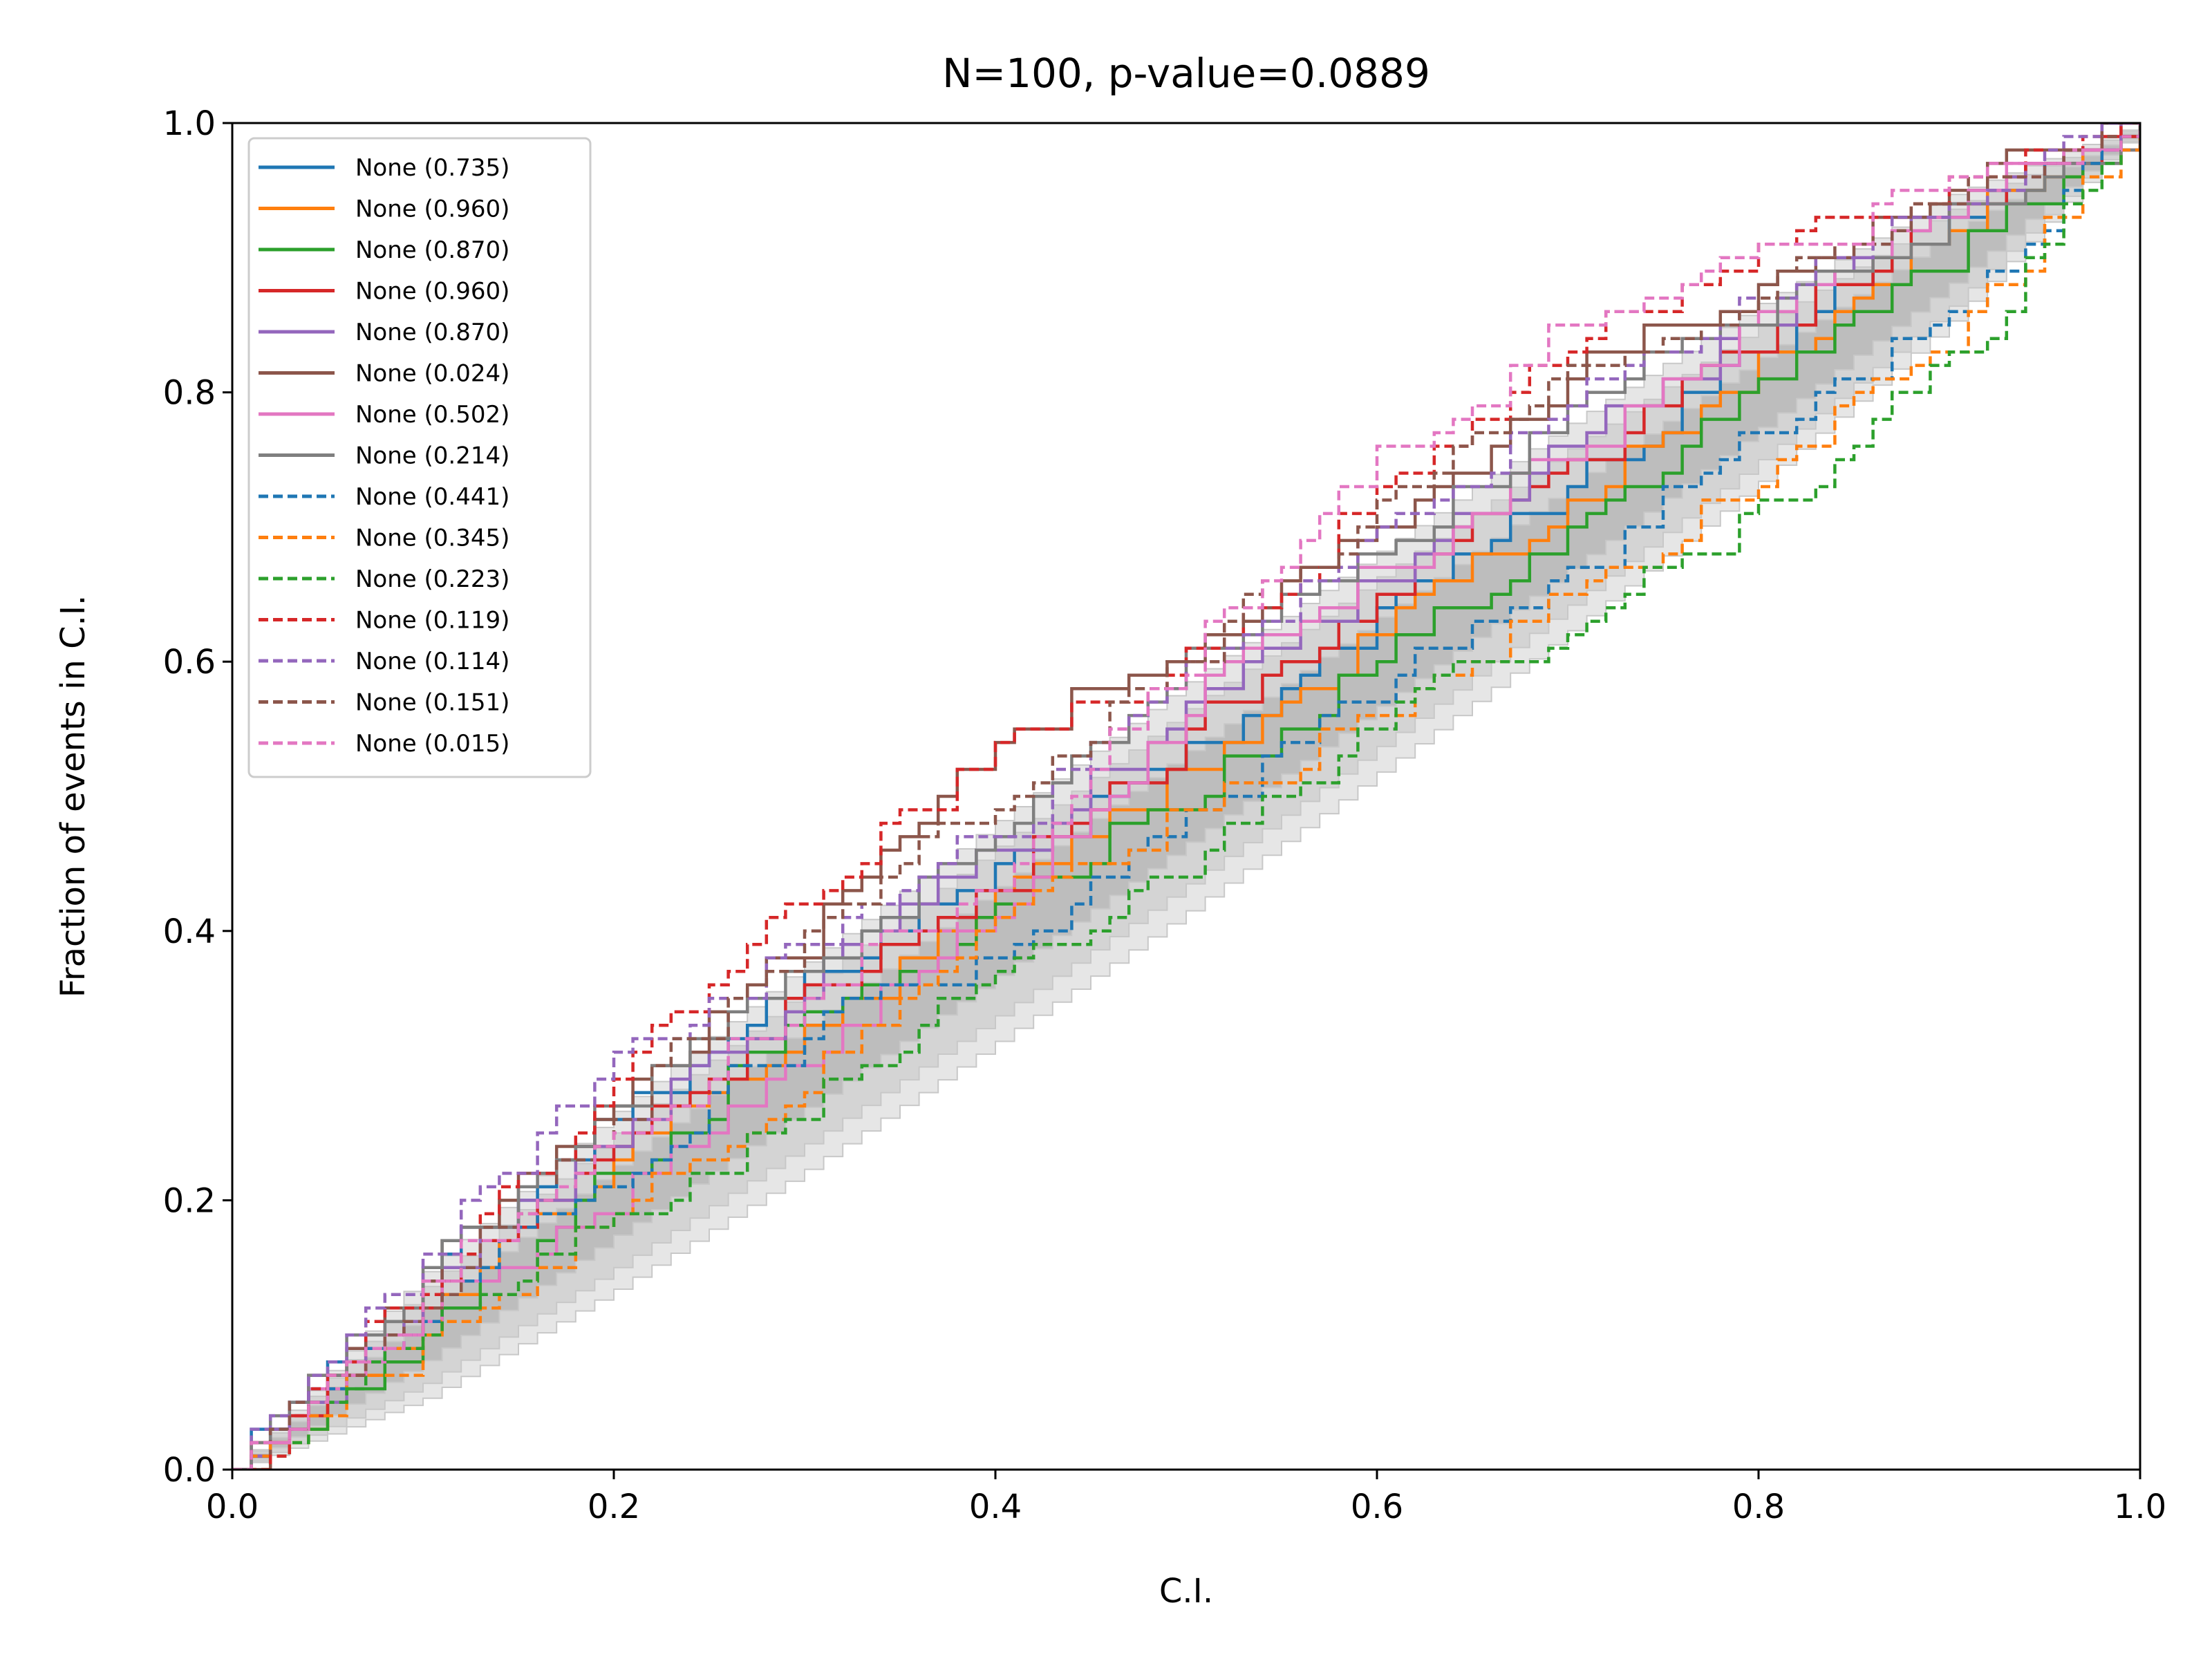  What do you see at coordinates (73, 796) in the screenshot?
I see `y-axis-label: Fraction of events in C.I.` at bounding box center [73, 796].